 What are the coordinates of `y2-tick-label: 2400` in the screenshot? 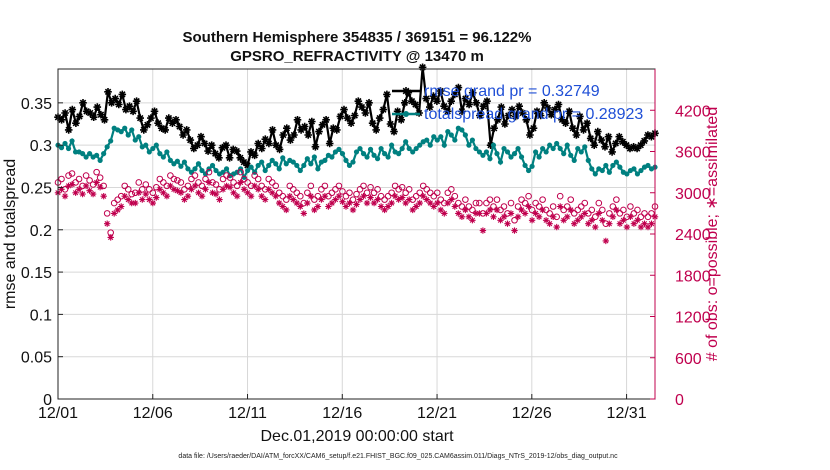 It's located at (693, 235).